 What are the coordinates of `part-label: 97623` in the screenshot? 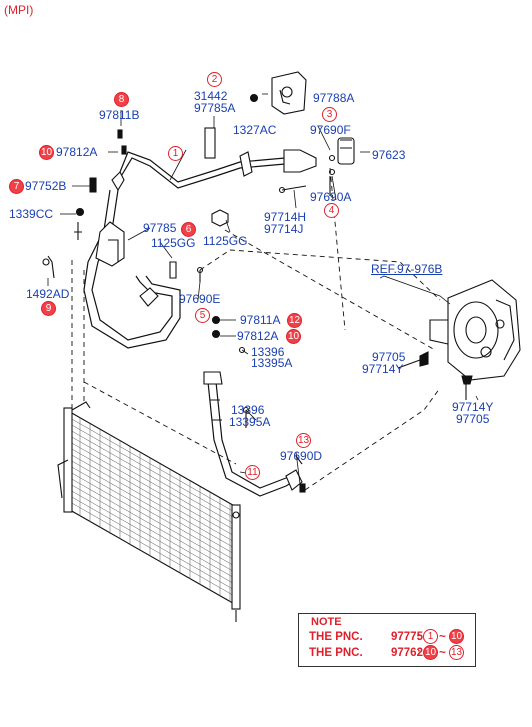 It's located at (389, 155).